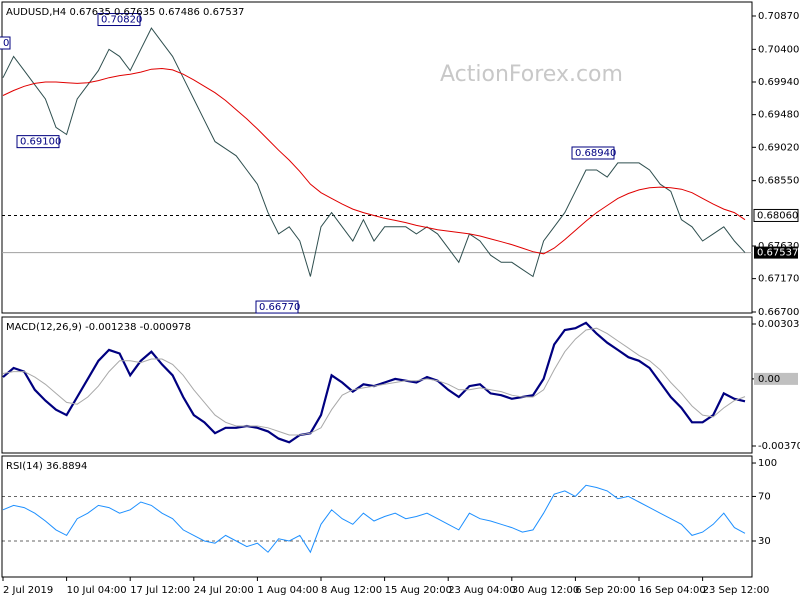  Describe the element at coordinates (545, 590) in the screenshot. I see `x-tick-label: 30 Aug 12:00` at that location.